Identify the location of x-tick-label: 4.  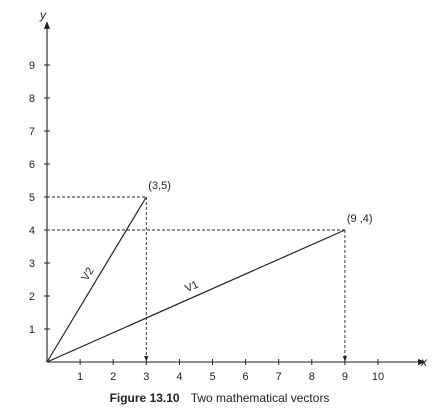
(179, 377).